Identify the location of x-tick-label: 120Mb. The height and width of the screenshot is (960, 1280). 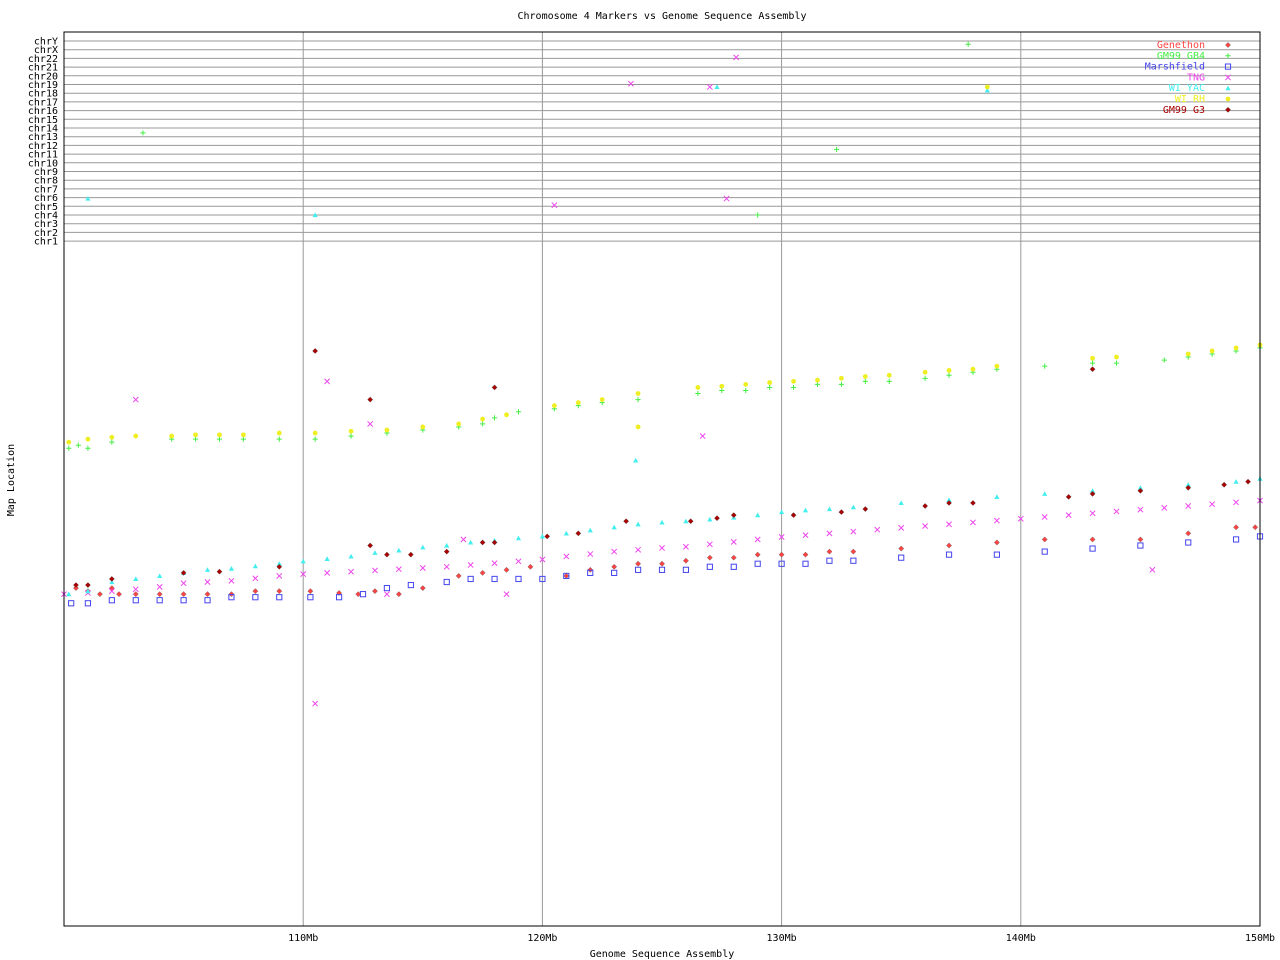
(542, 938).